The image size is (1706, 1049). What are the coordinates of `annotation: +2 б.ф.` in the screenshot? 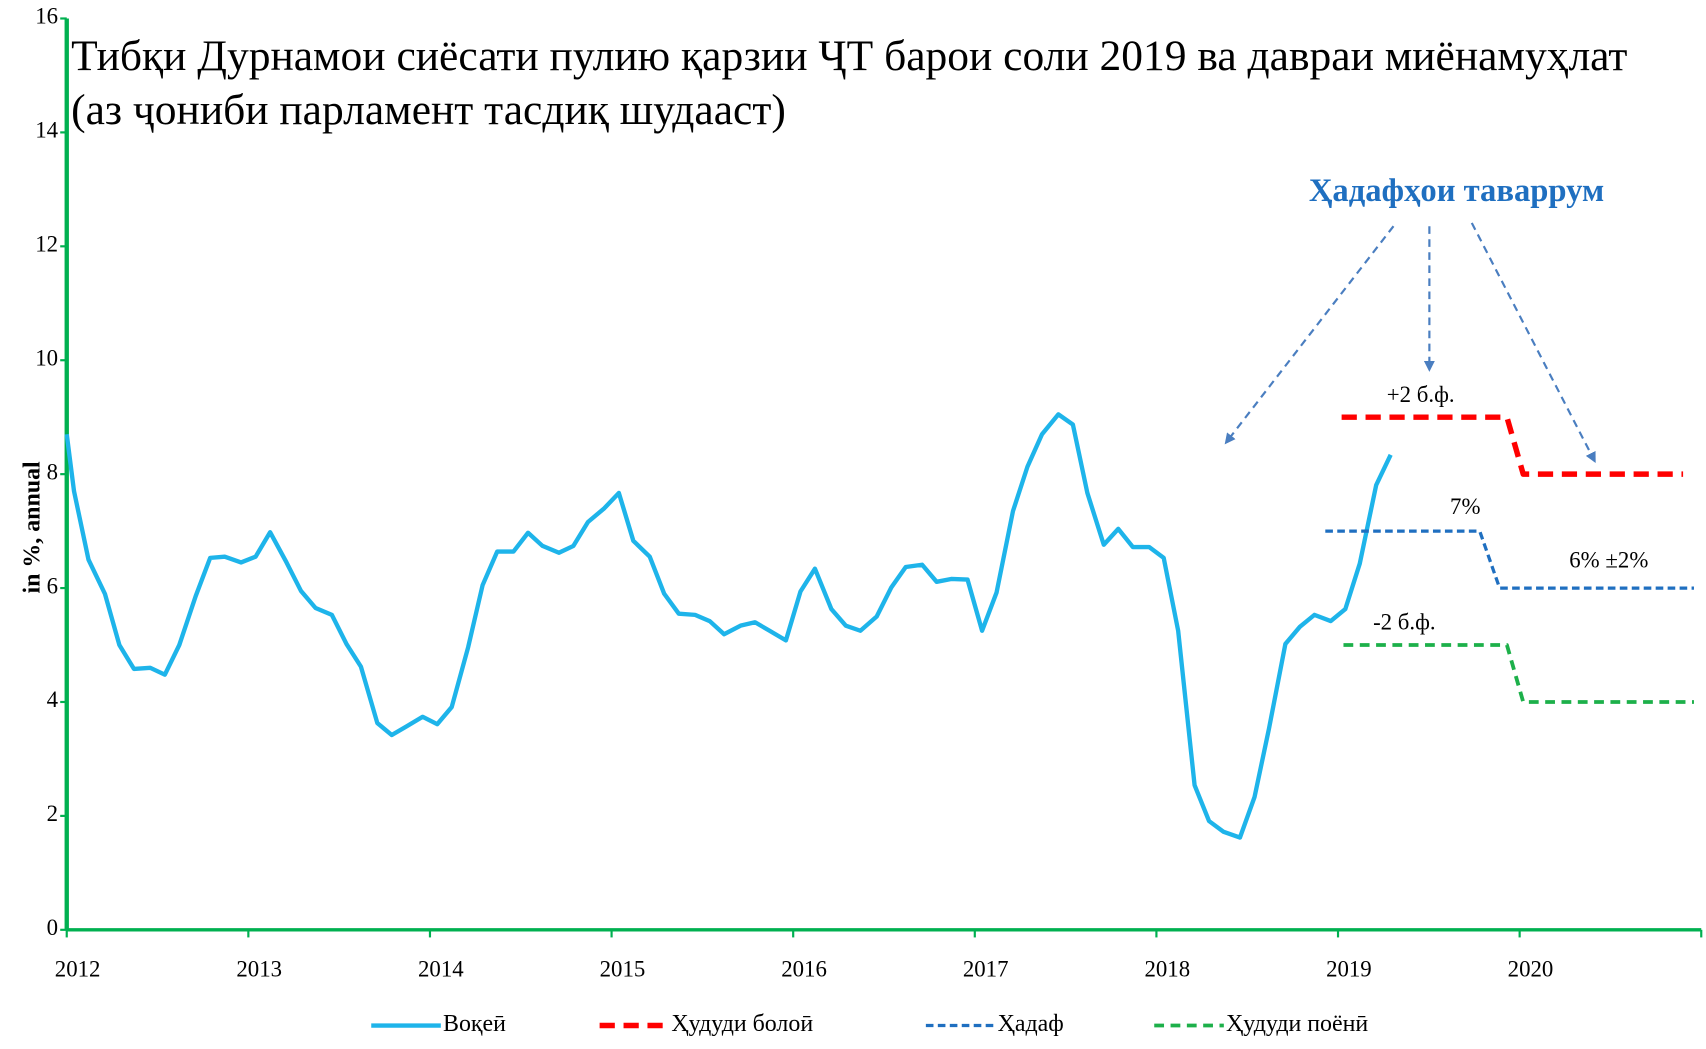 It's located at (1421, 394).